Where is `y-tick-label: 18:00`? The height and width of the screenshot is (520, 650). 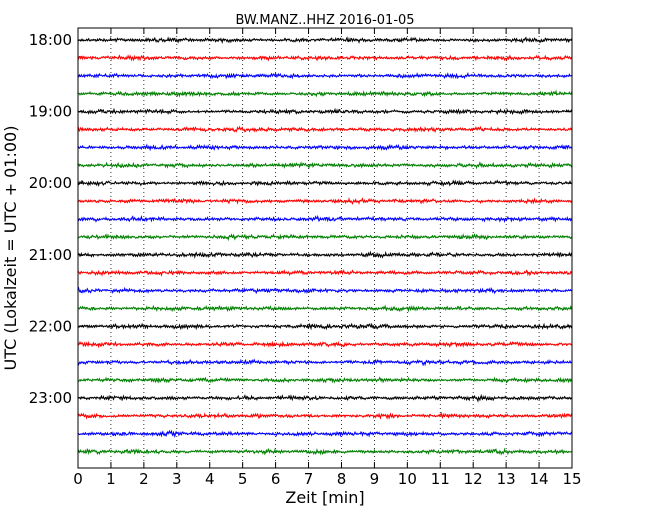 y-tick-label: 18:00 is located at coordinates (50, 40).